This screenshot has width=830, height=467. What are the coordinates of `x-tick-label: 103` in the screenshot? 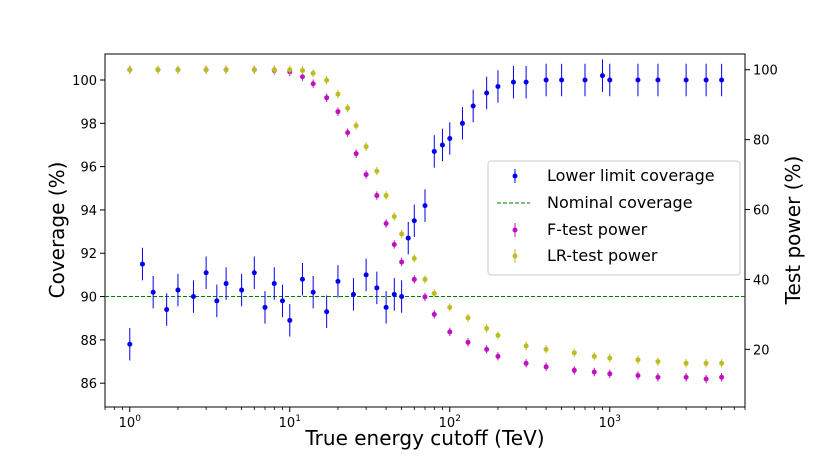 It's located at (610, 422).